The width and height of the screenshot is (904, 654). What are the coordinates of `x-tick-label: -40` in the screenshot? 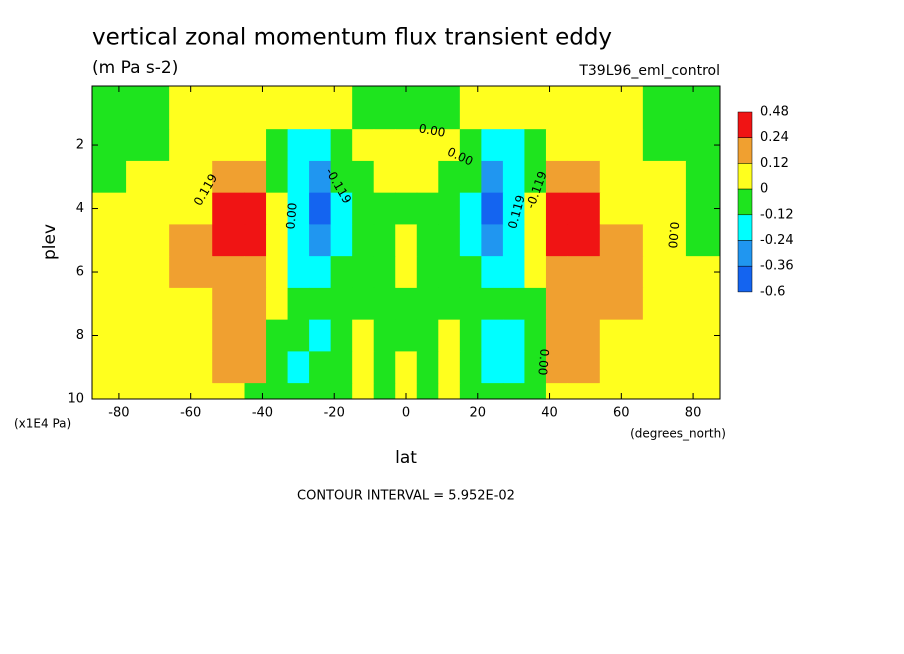 It's located at (262, 413).